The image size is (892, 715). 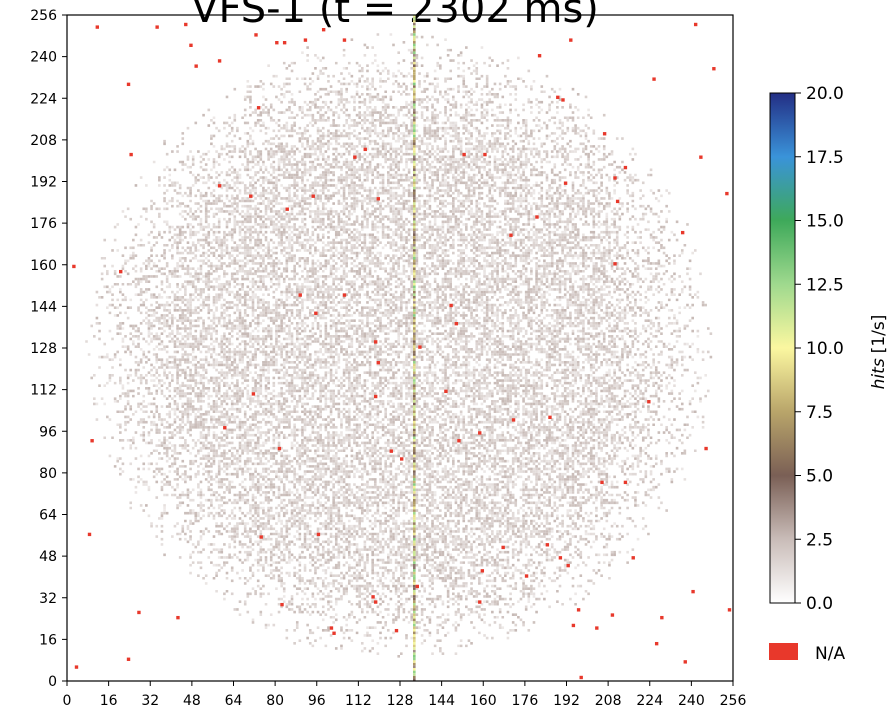 I want to click on x-tick-label: 176, so click(x=525, y=701).